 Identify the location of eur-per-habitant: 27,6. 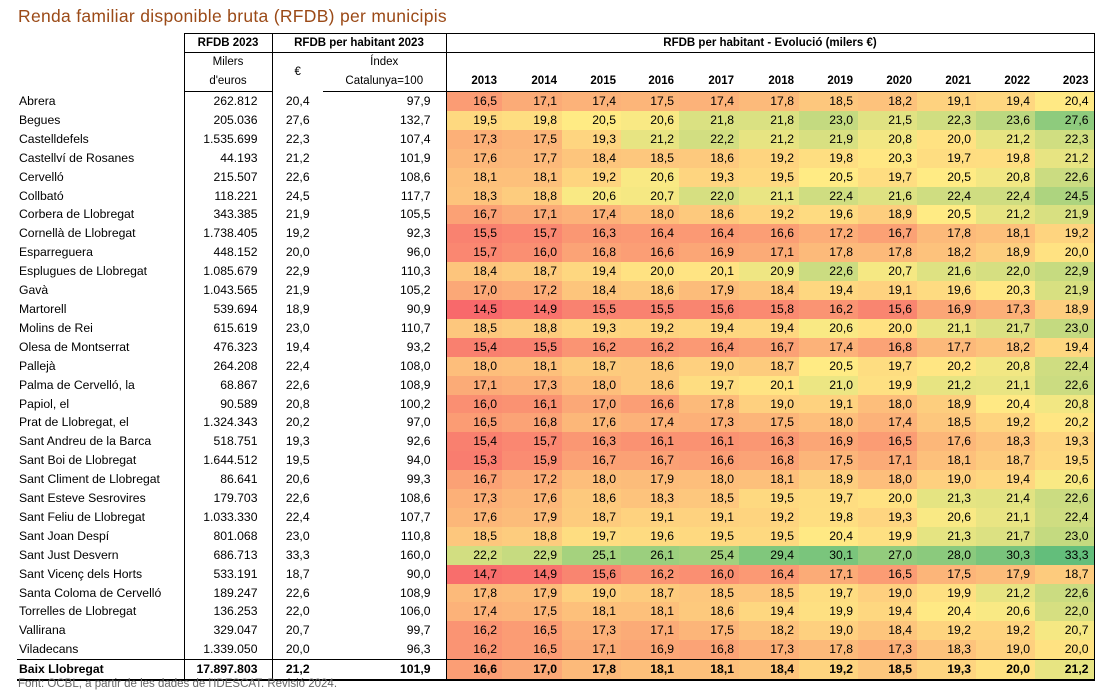
(297, 120).